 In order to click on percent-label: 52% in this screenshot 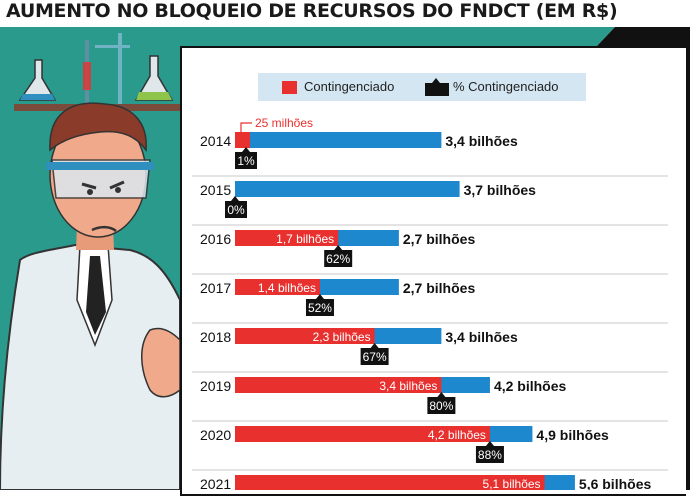, I will do `click(320, 308)`.